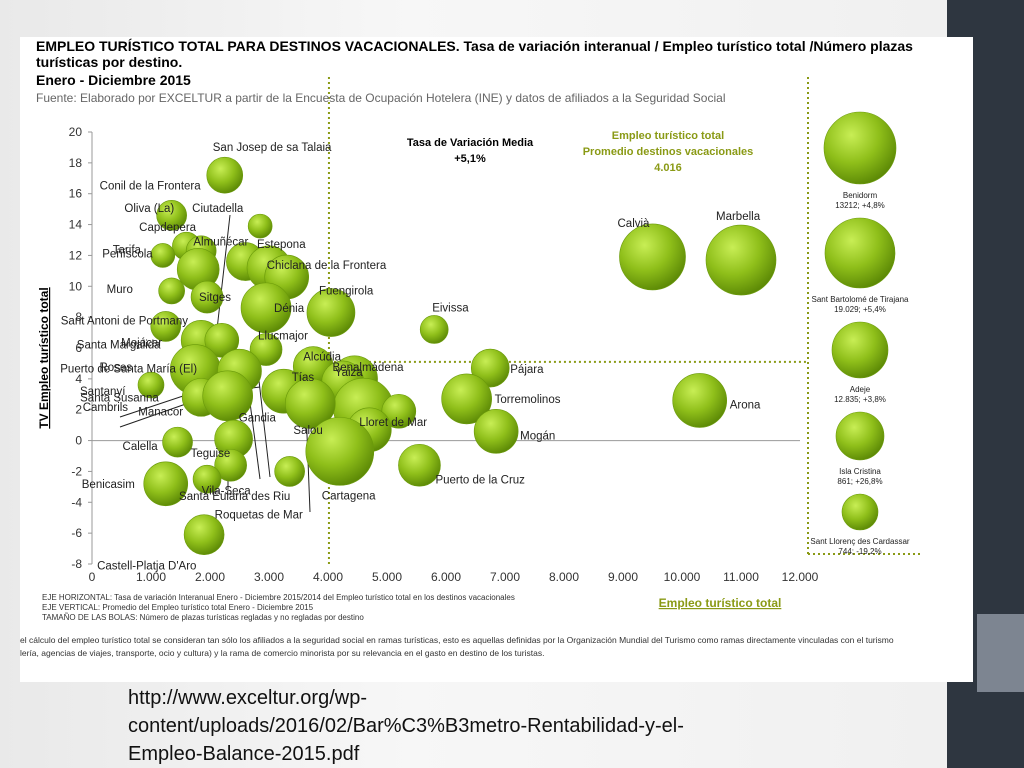  I want to click on x-tick-label: 9.000, so click(623, 577).